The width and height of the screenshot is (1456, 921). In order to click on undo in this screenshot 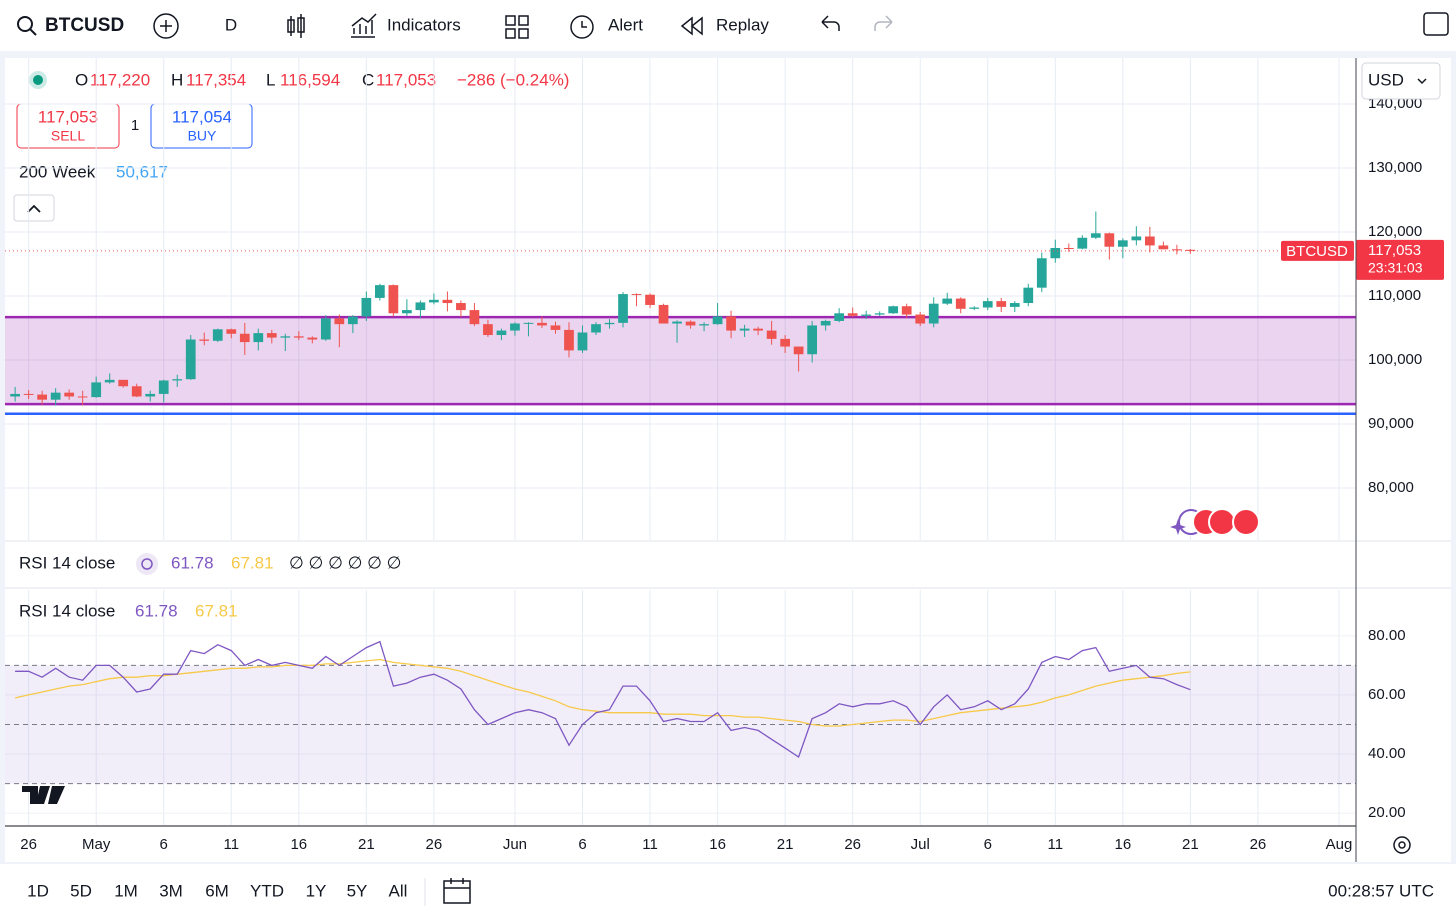, I will do `click(830, 23)`.